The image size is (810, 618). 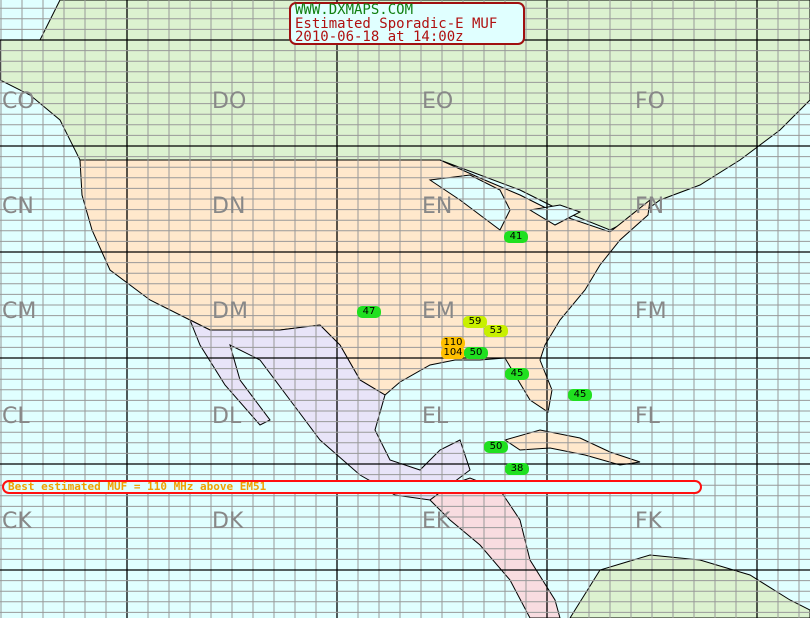 I want to click on muf-marker: 59, so click(x=475, y=322).